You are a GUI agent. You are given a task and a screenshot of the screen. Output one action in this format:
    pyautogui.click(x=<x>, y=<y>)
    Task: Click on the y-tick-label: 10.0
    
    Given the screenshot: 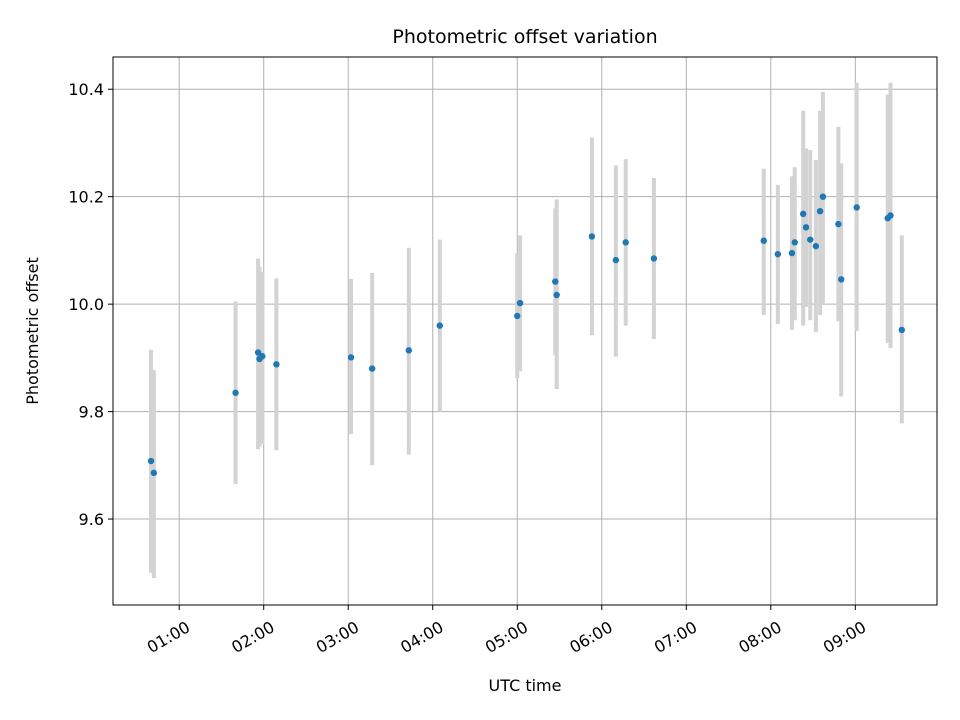 What is the action you would take?
    pyautogui.click(x=86, y=304)
    